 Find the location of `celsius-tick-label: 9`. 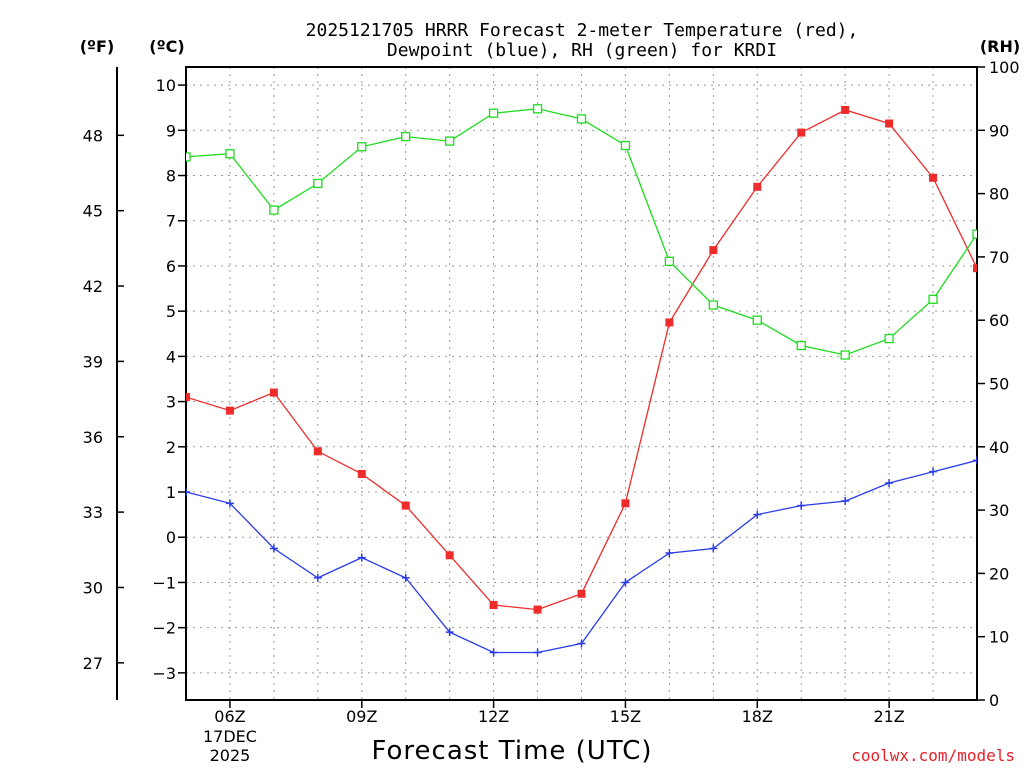

celsius-tick-label: 9 is located at coordinates (171, 130).